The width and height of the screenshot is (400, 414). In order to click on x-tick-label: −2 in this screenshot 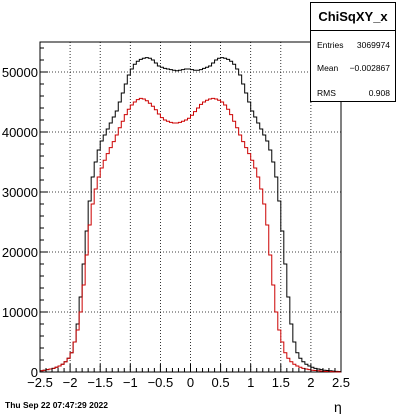, I will do `click(70, 382)`.